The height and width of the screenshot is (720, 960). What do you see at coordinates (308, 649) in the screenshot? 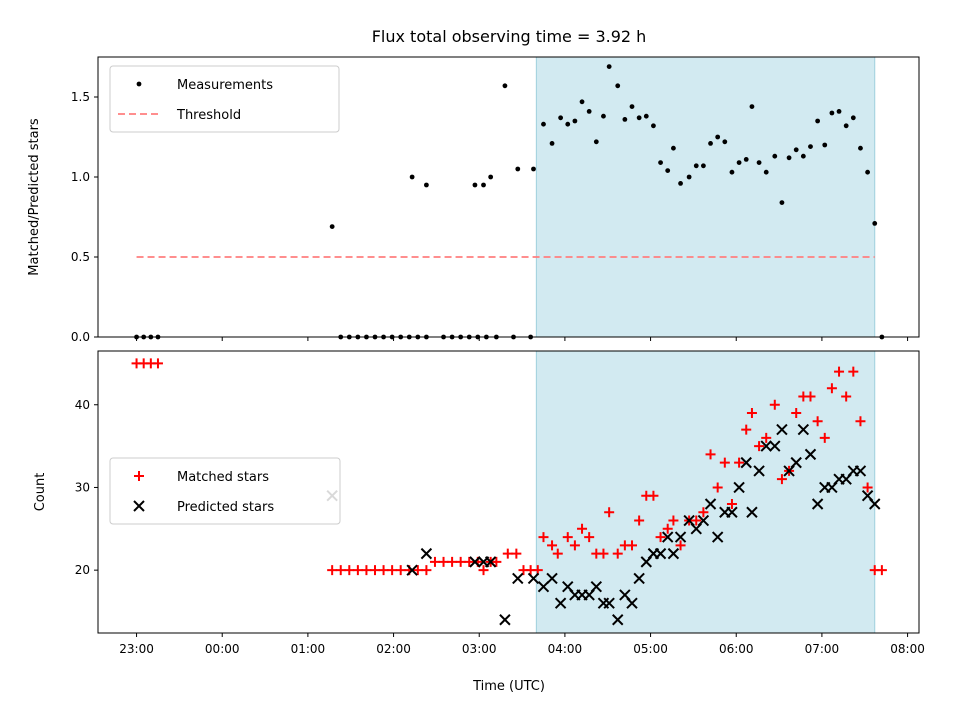
I see `x-tick-label: 01:00` at bounding box center [308, 649].